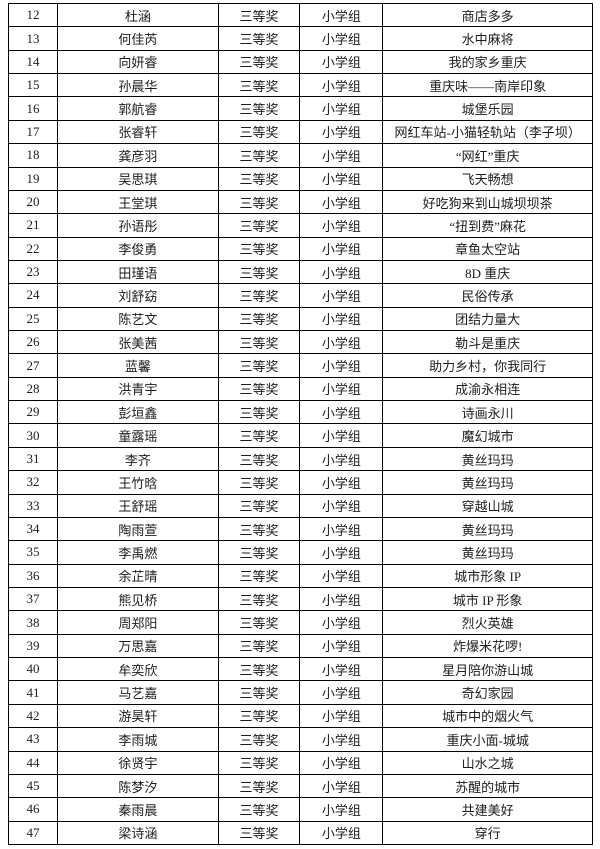  I want to click on name-cell: 梁诗涵, so click(138, 833).